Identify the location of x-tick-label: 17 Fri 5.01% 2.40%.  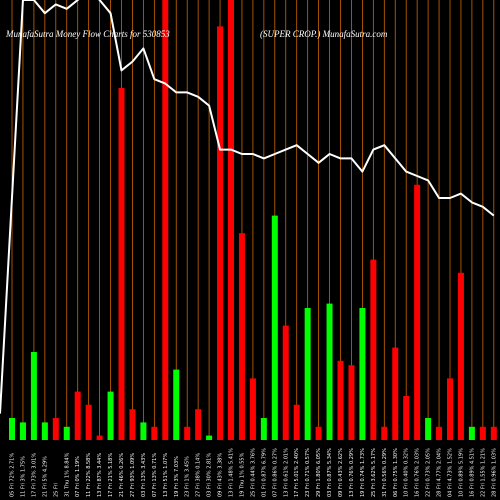
(297, 472).